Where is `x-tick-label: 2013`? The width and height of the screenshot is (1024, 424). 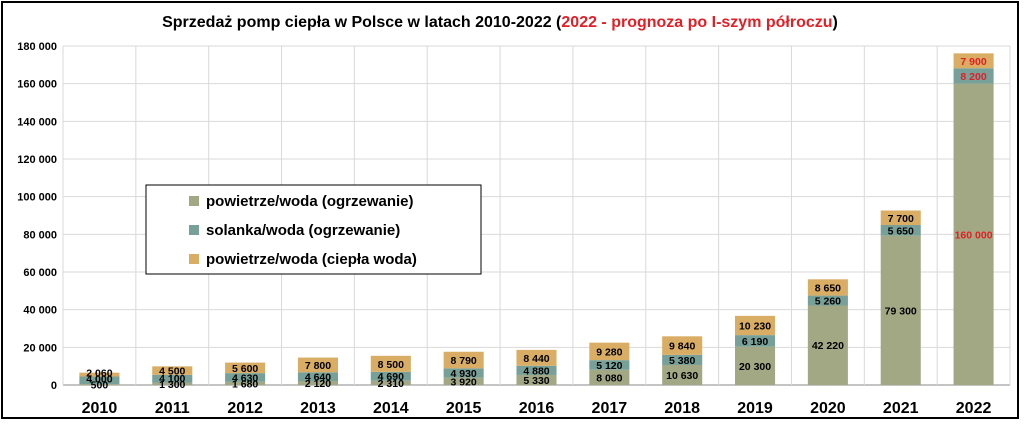 x-tick-label: 2013 is located at coordinates (318, 408).